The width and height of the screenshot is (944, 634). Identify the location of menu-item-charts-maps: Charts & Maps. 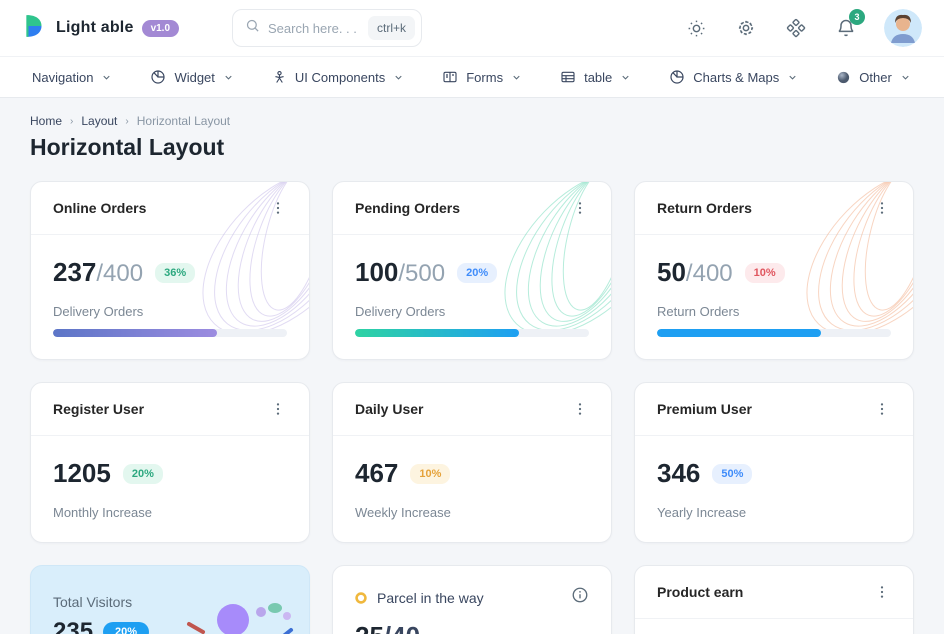
(733, 77).